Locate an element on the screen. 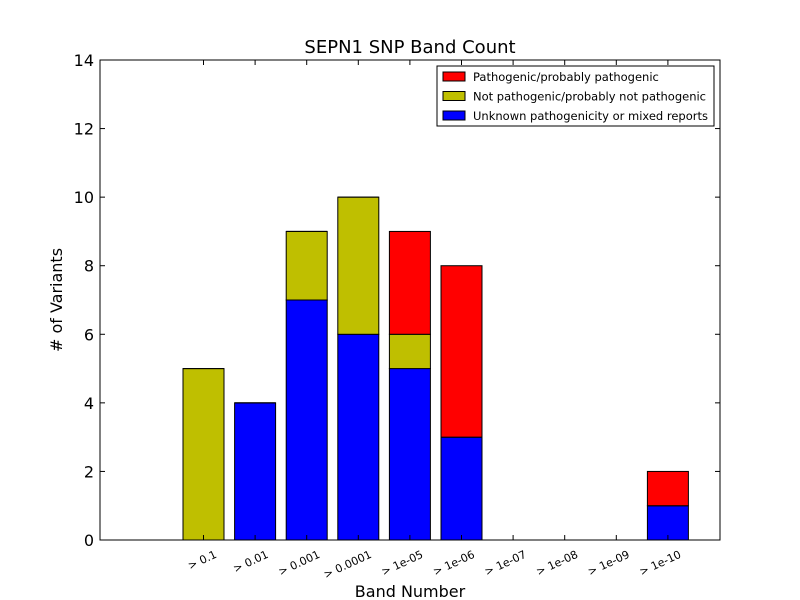  x-tick-label: > 1e-07 is located at coordinates (506, 563).